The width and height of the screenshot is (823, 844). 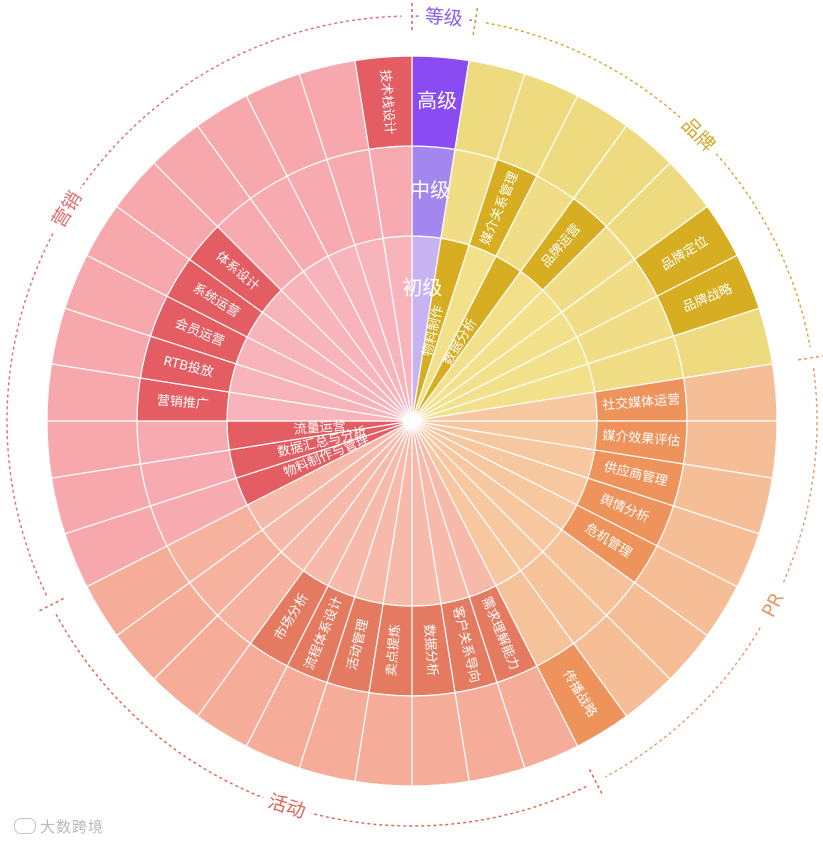 I want to click on outer-category-dengji: 等级, so click(x=443, y=17).